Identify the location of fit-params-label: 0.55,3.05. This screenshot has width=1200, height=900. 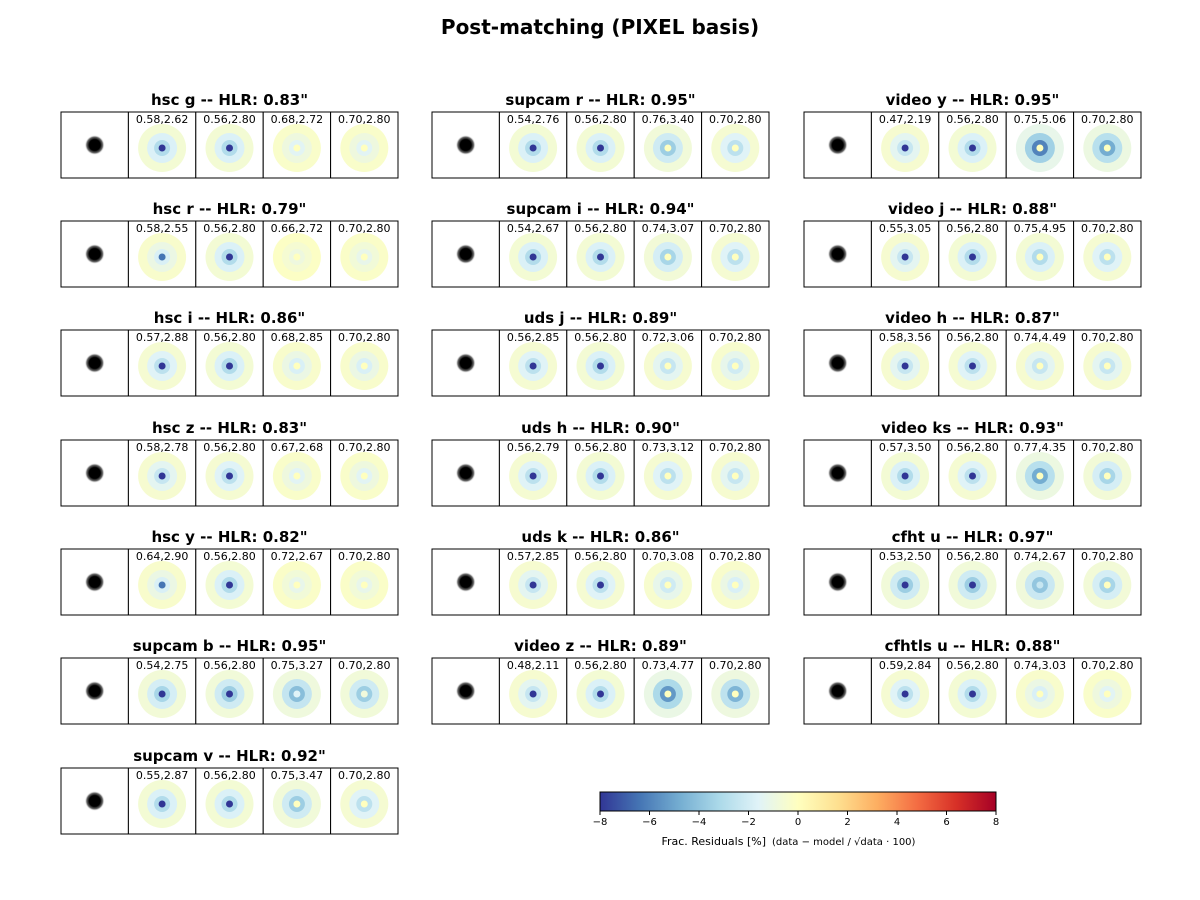
(905, 228).